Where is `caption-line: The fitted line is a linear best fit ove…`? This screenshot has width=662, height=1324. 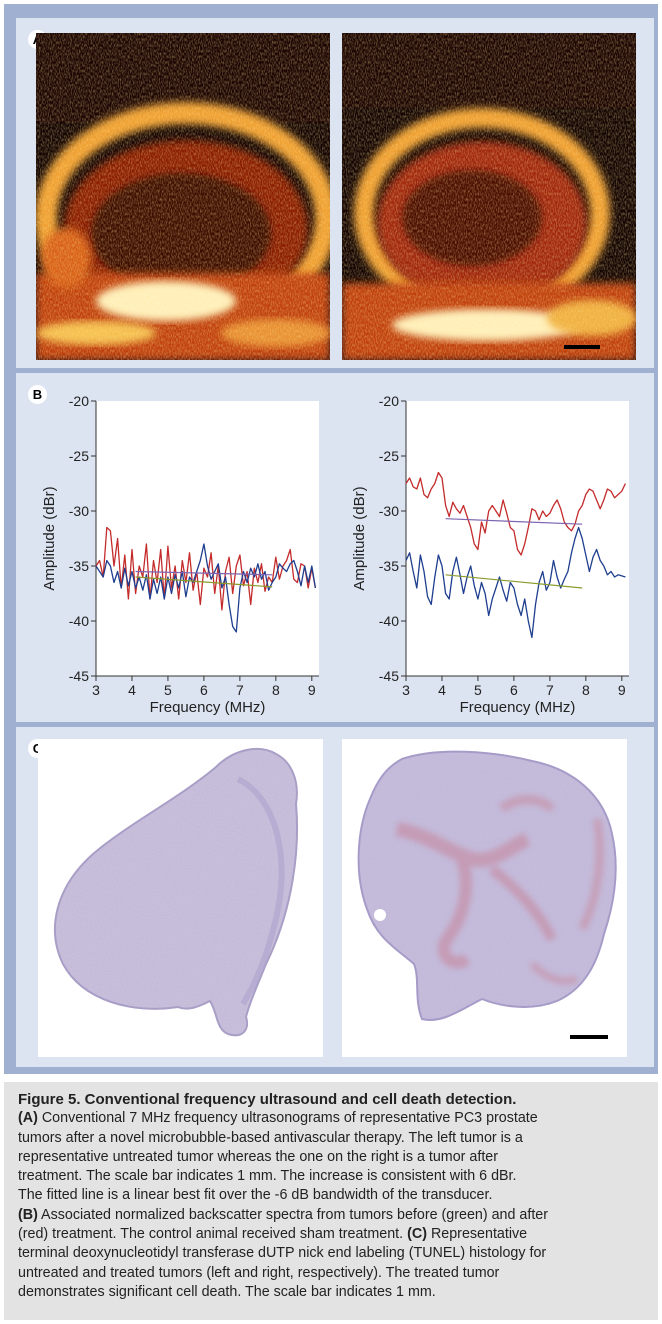 caption-line: The fitted line is a linear best fit ove… is located at coordinates (255, 1195).